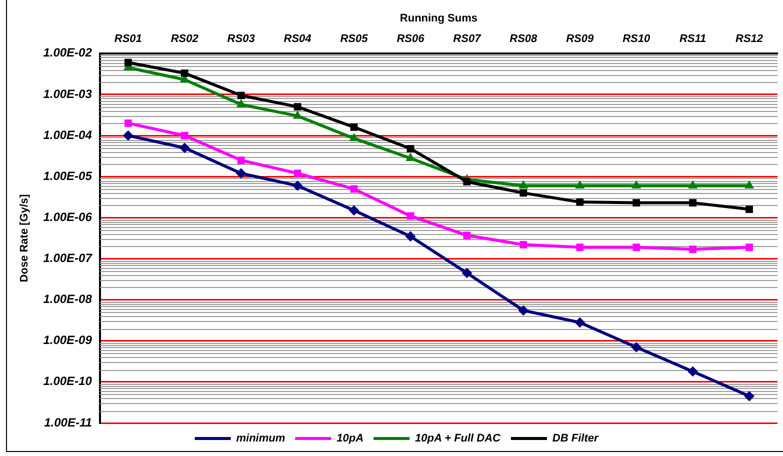  What do you see at coordinates (750, 38) in the screenshot?
I see `x-tick-label: RS12` at bounding box center [750, 38].